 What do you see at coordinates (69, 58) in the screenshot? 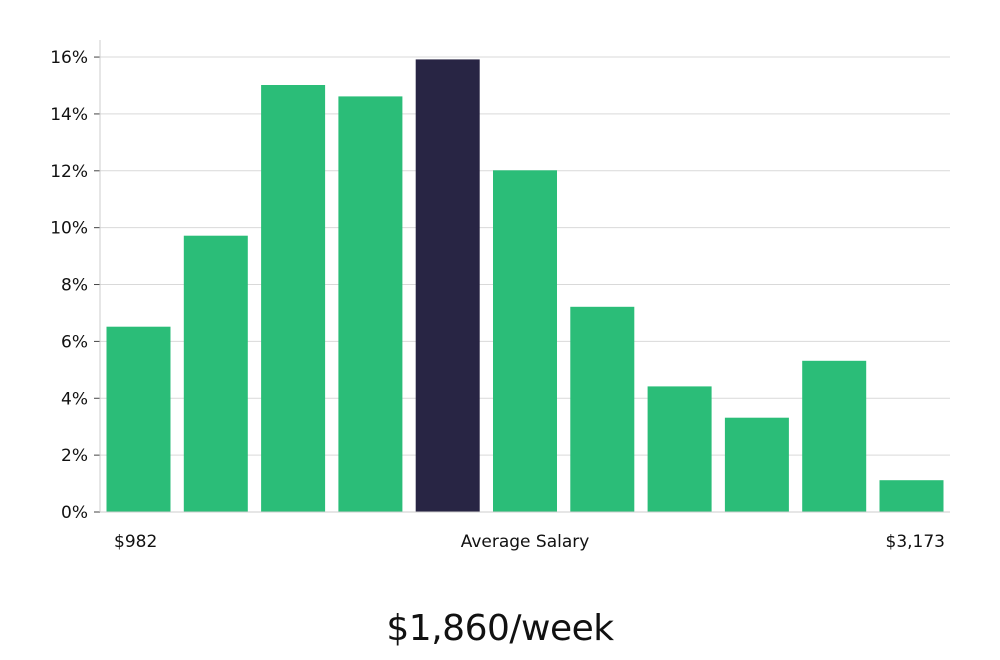
I see `y-tick-label-16: 16%` at bounding box center [69, 58].